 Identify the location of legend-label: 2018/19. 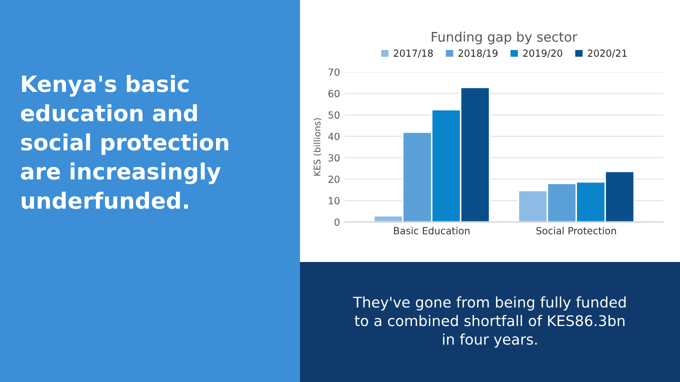
(478, 54).